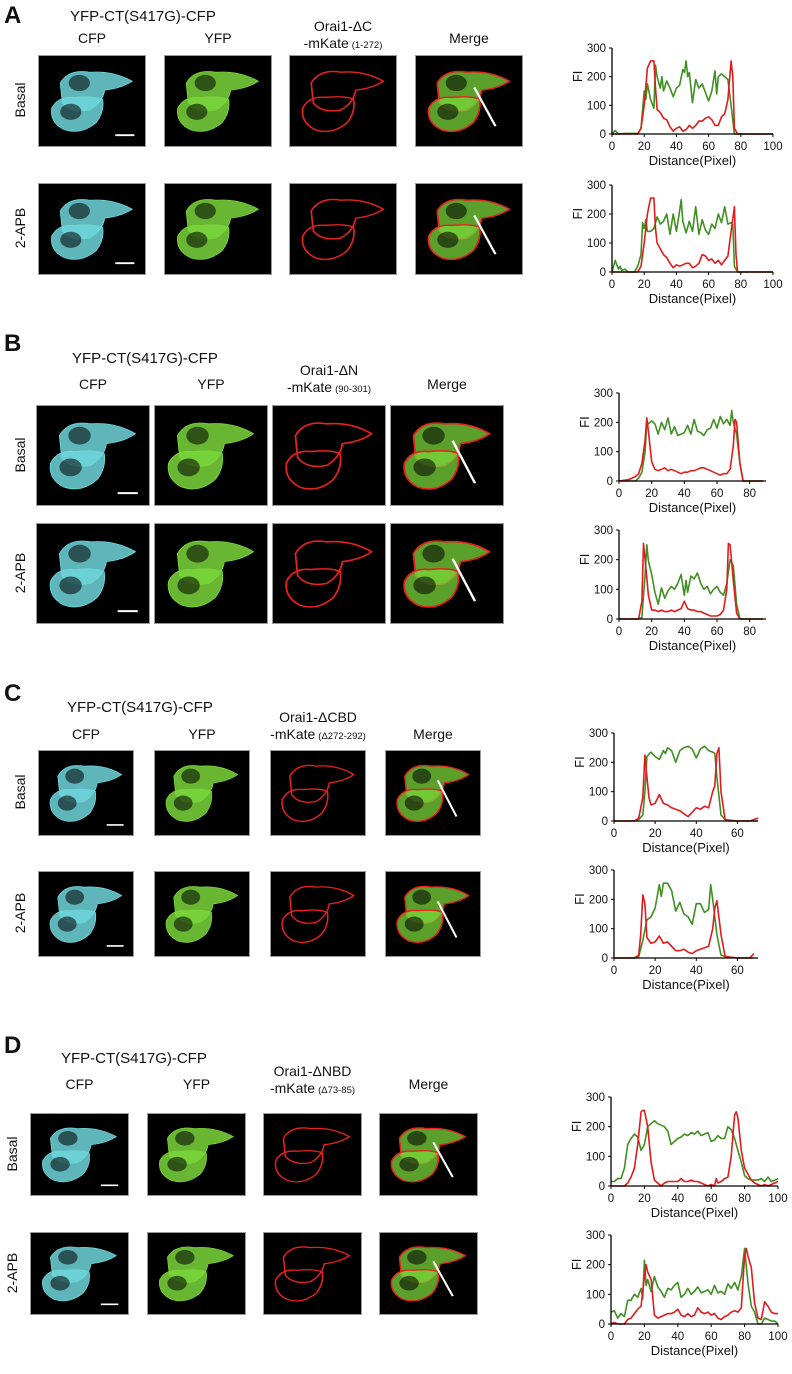  Describe the element at coordinates (772, 147) in the screenshot. I see `x-tick-label: 100` at that location.